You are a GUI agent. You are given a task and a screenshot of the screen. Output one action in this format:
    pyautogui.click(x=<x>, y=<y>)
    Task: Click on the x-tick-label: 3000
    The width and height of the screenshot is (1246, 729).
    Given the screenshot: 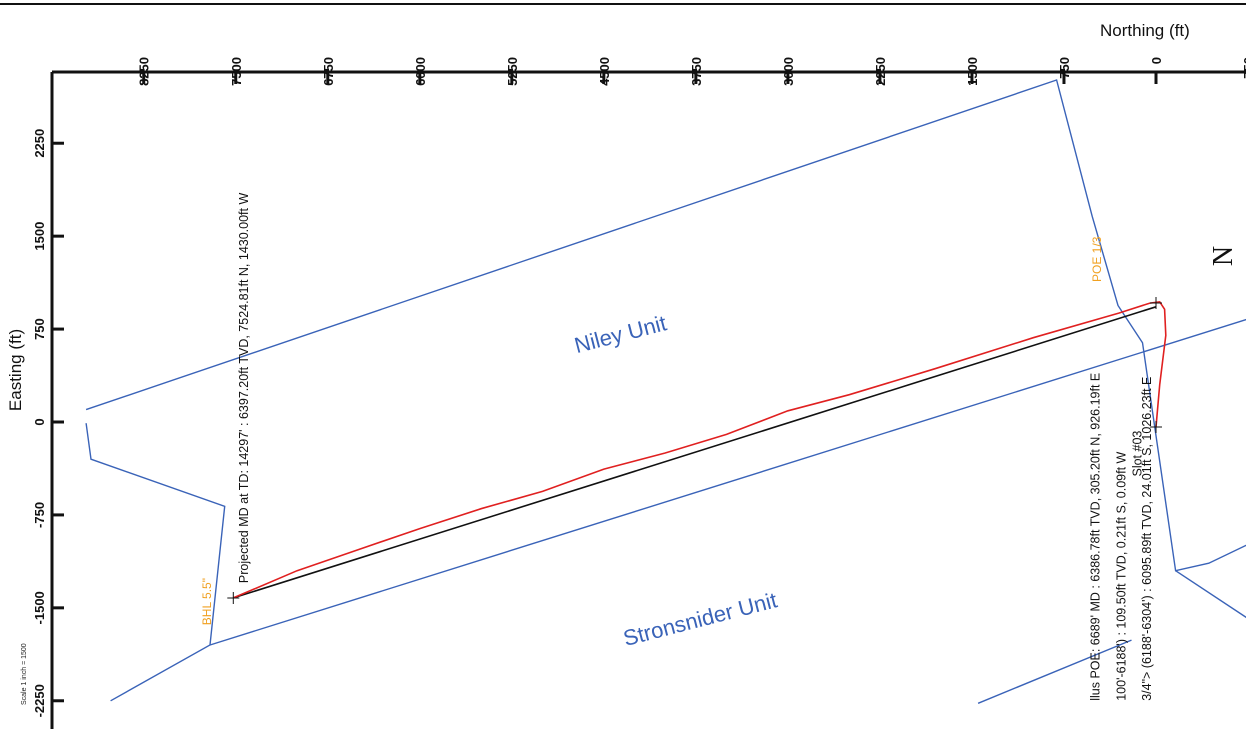 What is the action you would take?
    pyautogui.click(x=788, y=71)
    